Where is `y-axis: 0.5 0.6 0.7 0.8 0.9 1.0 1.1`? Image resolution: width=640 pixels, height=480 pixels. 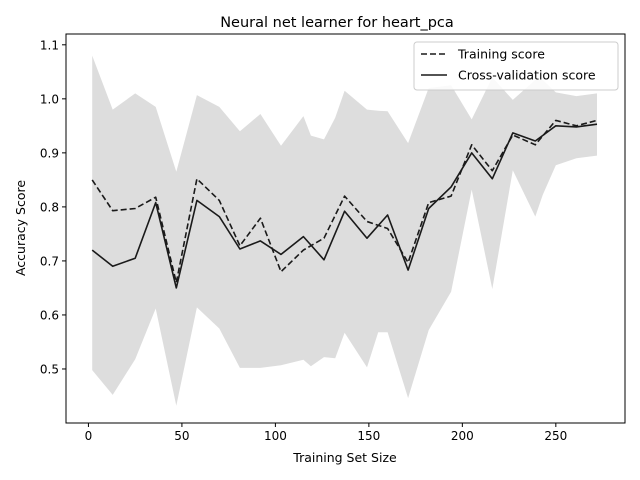 y-axis: 0.5 0.6 0.7 0.8 0.9 1.0 1.1 is located at coordinates (53, 207).